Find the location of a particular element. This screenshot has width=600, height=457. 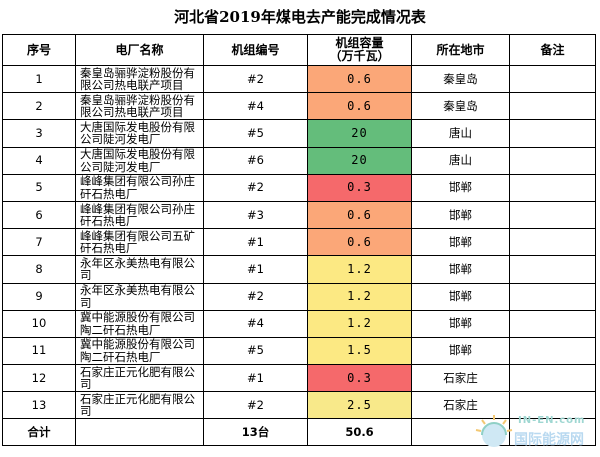

header-note: 备注 is located at coordinates (552, 50).